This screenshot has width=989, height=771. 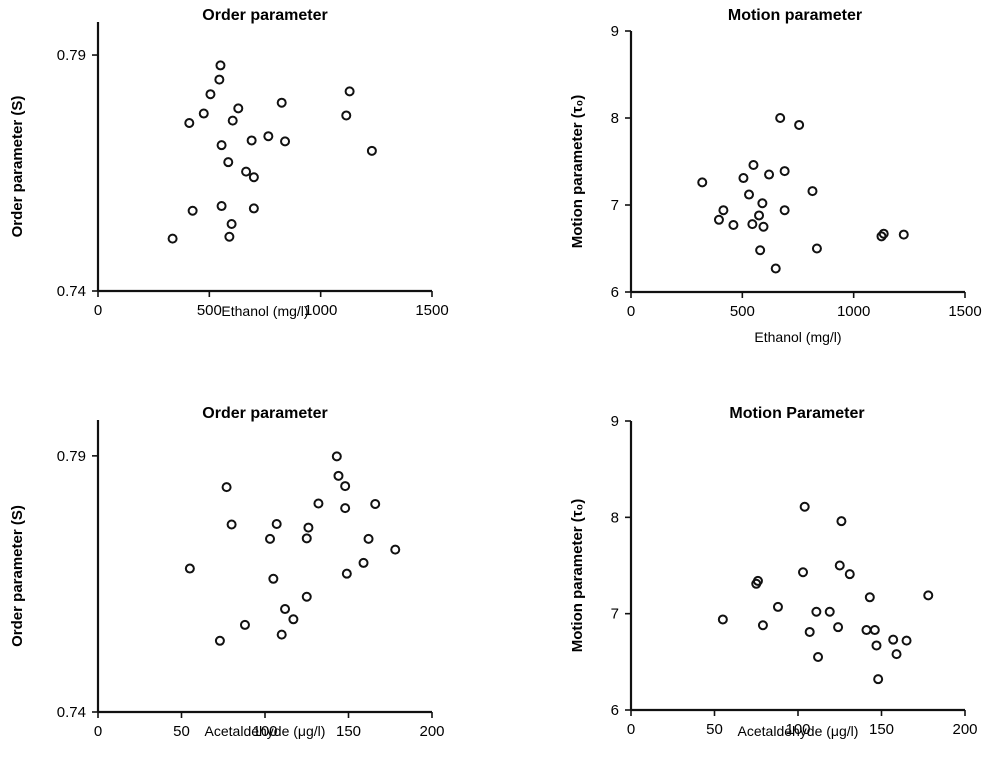 What do you see at coordinates (964, 311) in the screenshot?
I see `panel-2-x-tick-label: 1500` at bounding box center [964, 311].